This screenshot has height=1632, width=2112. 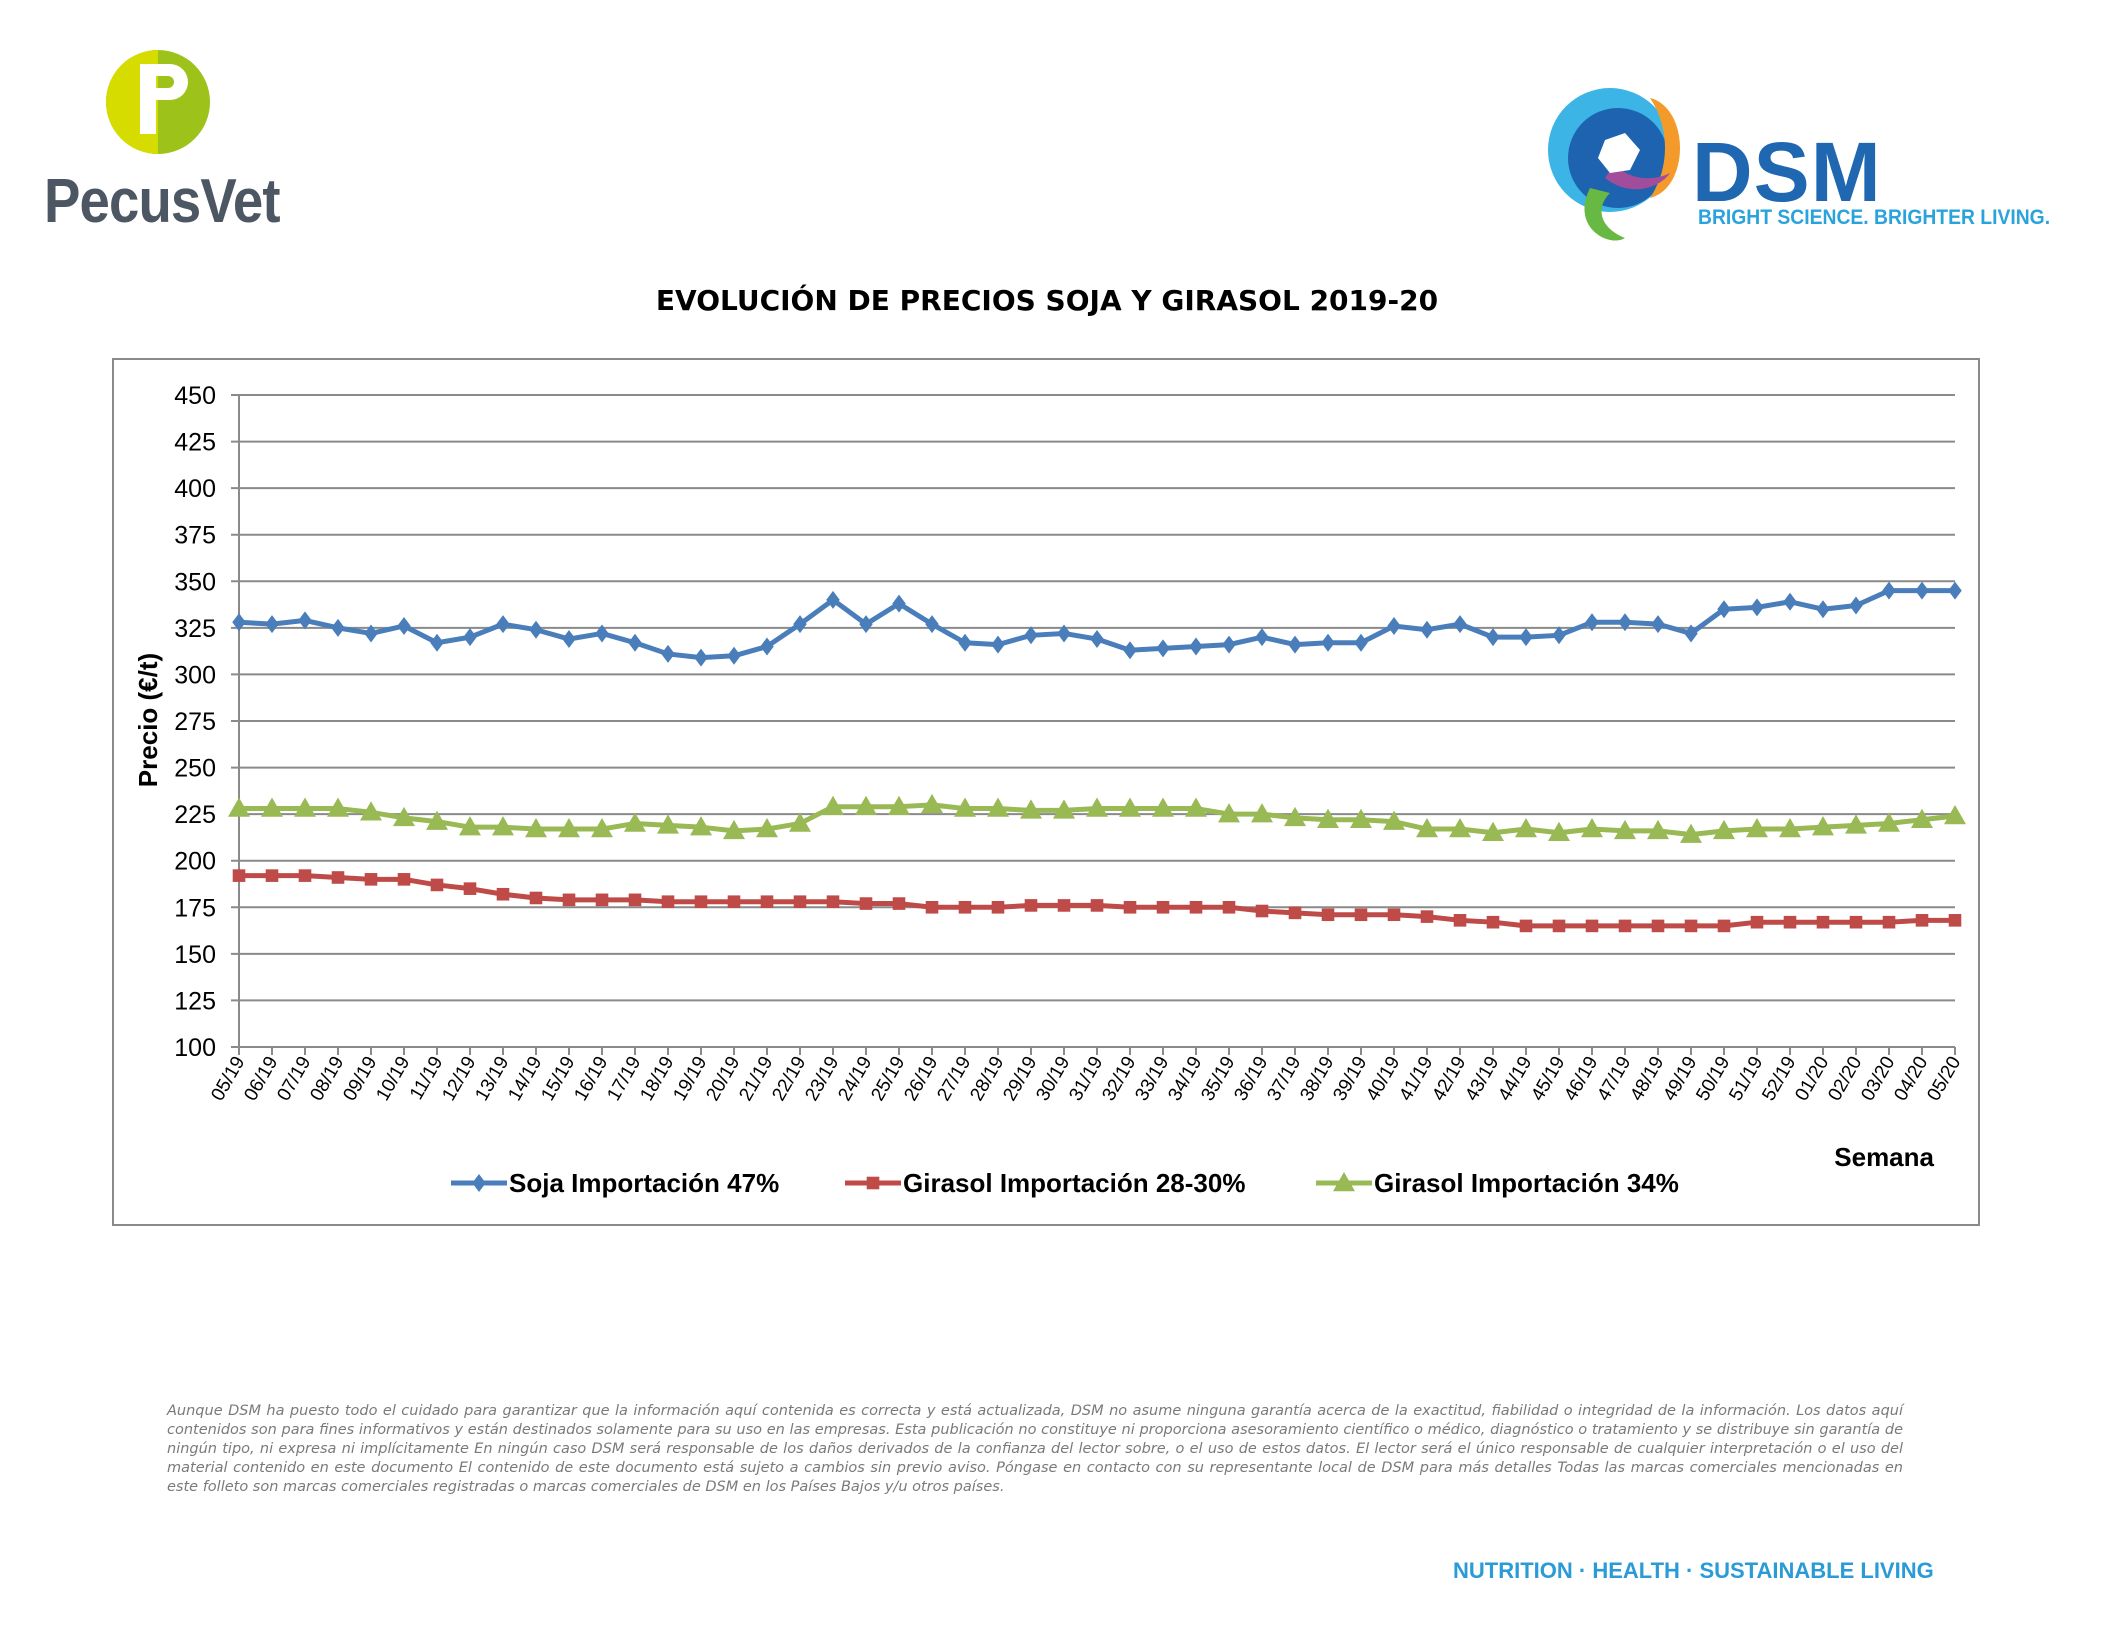 What do you see at coordinates (492, 1079) in the screenshot?
I see `x-tick-label: 13/19` at bounding box center [492, 1079].